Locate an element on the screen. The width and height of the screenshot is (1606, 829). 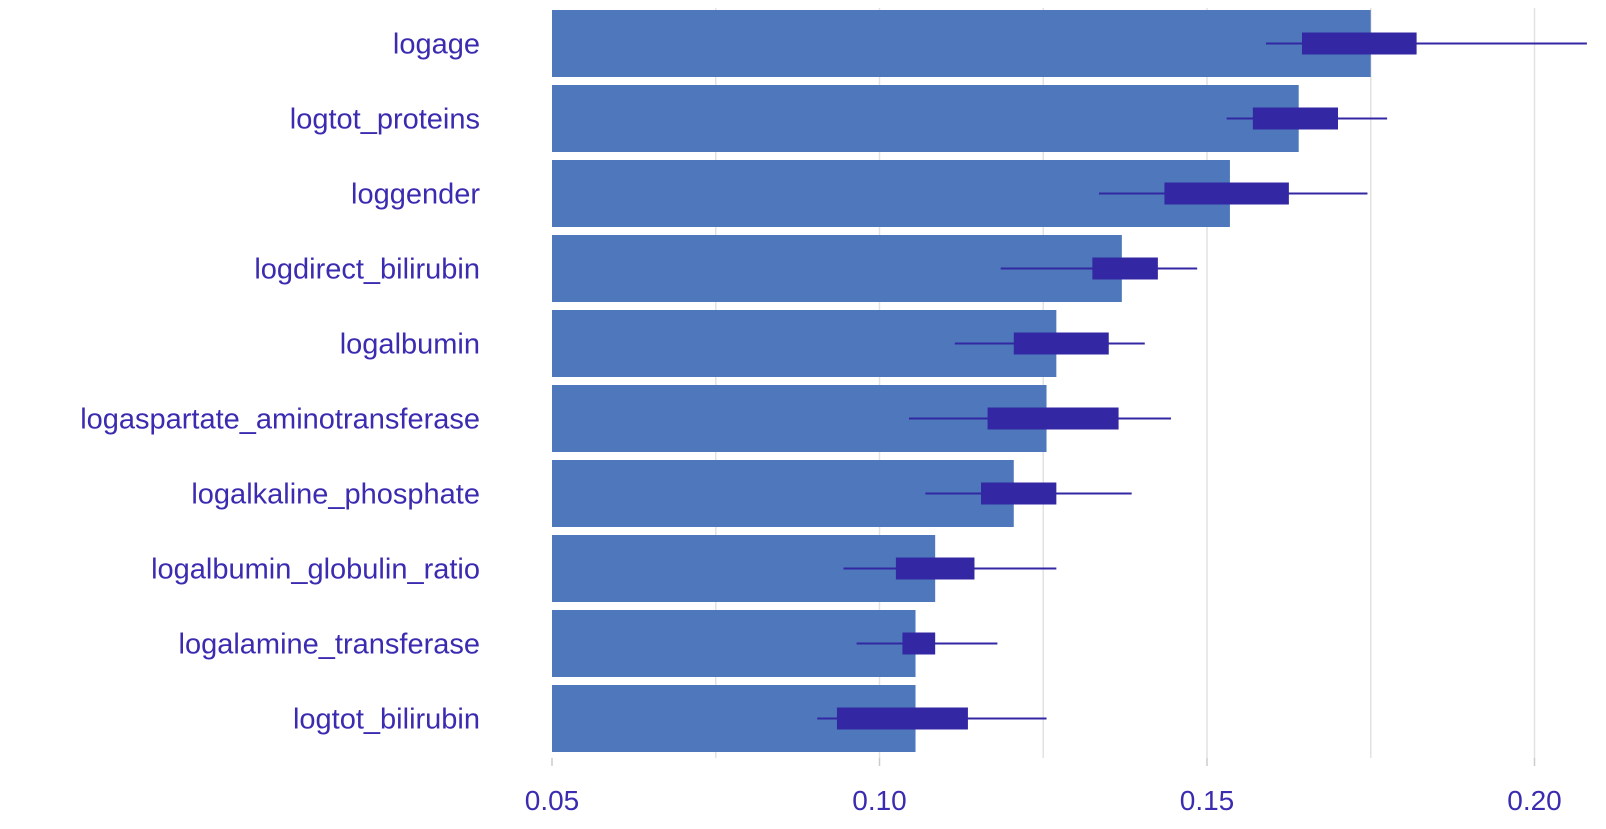
x-tick-label: 0.15 is located at coordinates (1207, 800).